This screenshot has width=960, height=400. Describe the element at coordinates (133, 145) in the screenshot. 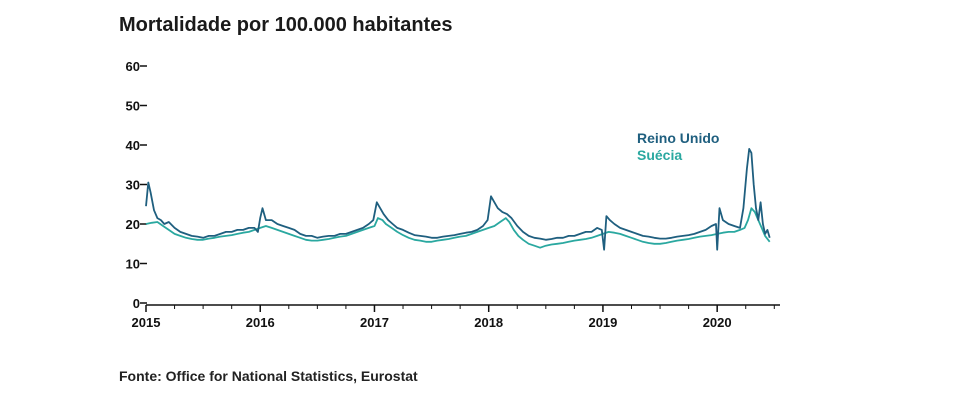

I see `y-tick-label: 40` at that location.